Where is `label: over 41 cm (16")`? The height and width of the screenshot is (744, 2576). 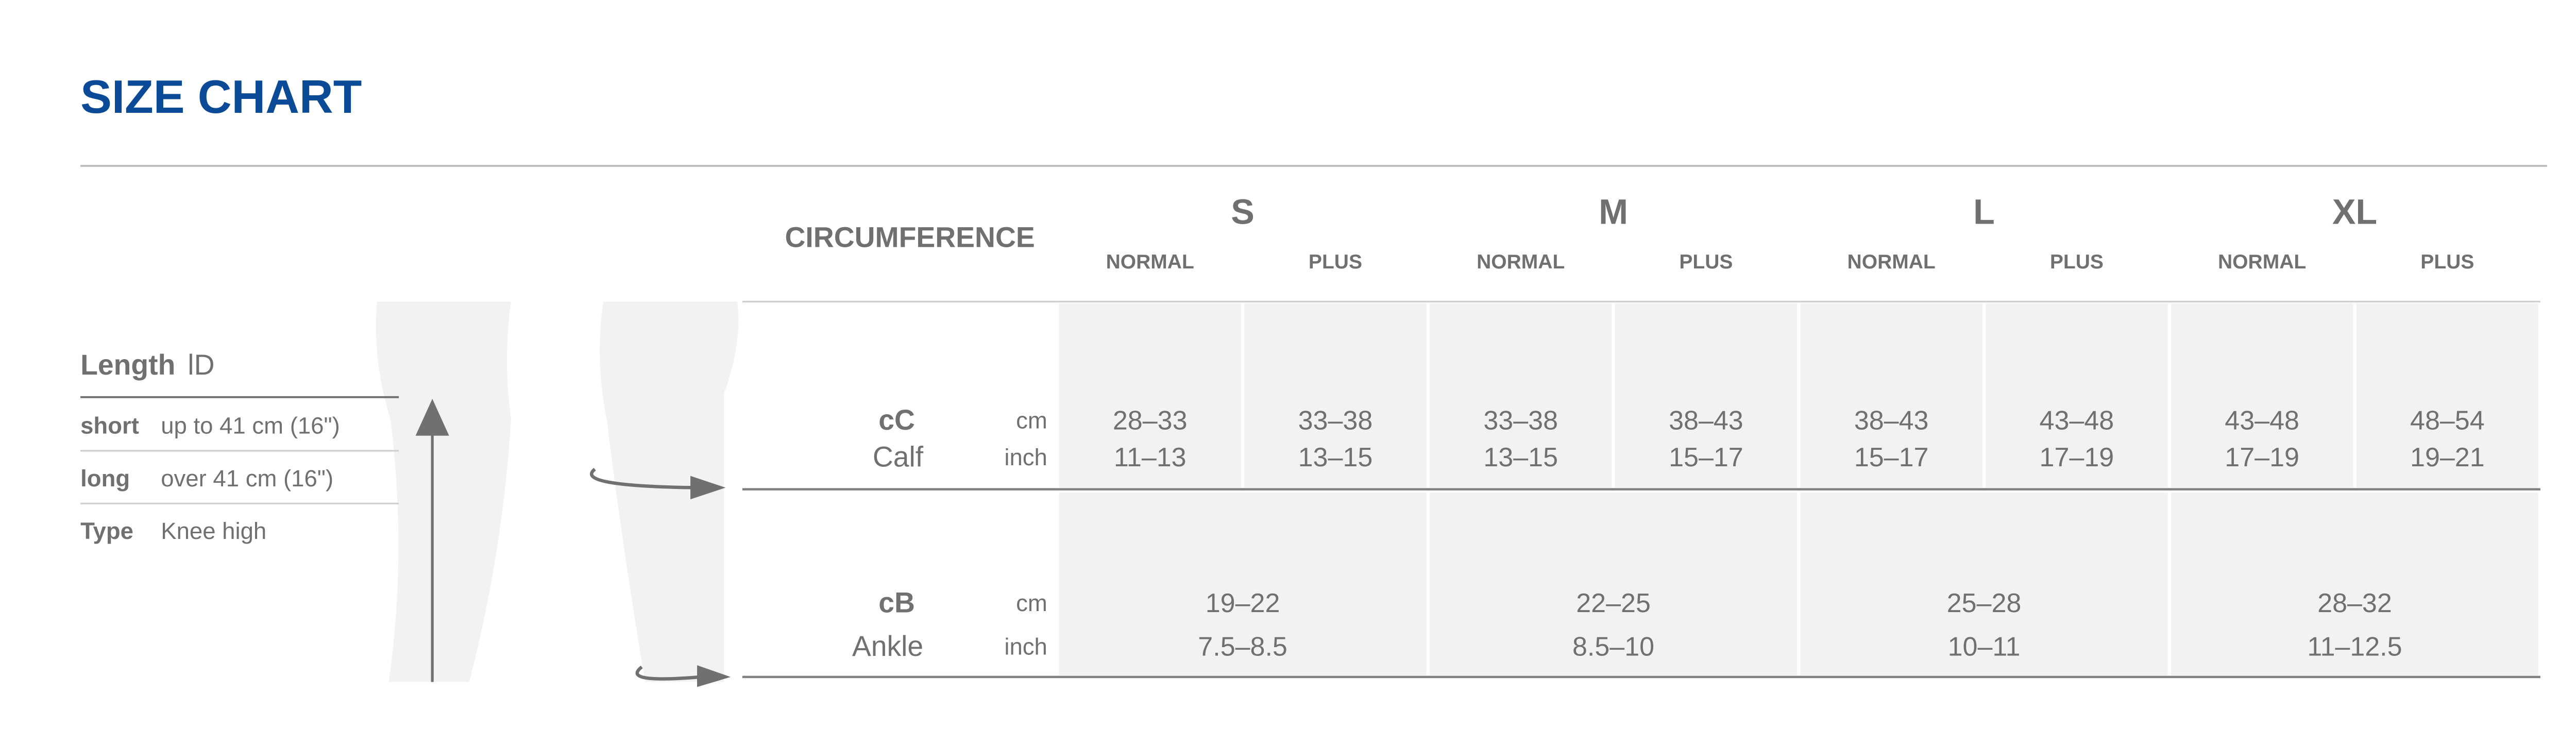 label: over 41 cm (16") is located at coordinates (247, 478).